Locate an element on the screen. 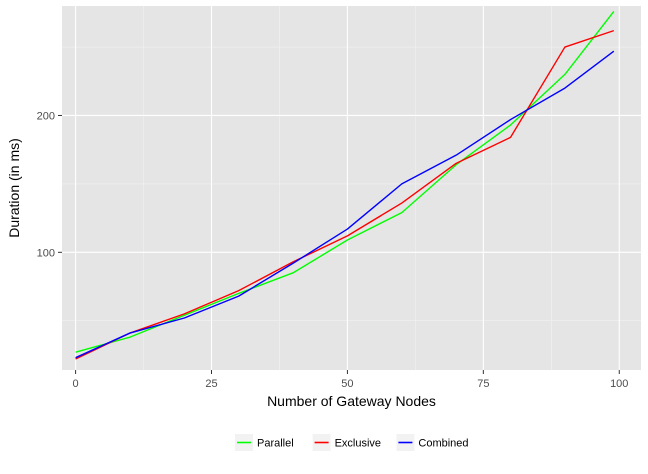 This screenshot has width=648, height=474. y-axis-title: Duration (in ms) is located at coordinates (14, 188).